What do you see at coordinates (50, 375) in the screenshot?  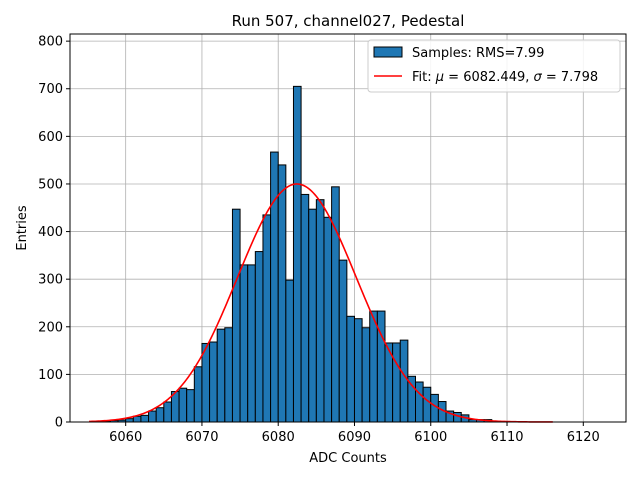 I see `y-tick-label: 100` at bounding box center [50, 375].